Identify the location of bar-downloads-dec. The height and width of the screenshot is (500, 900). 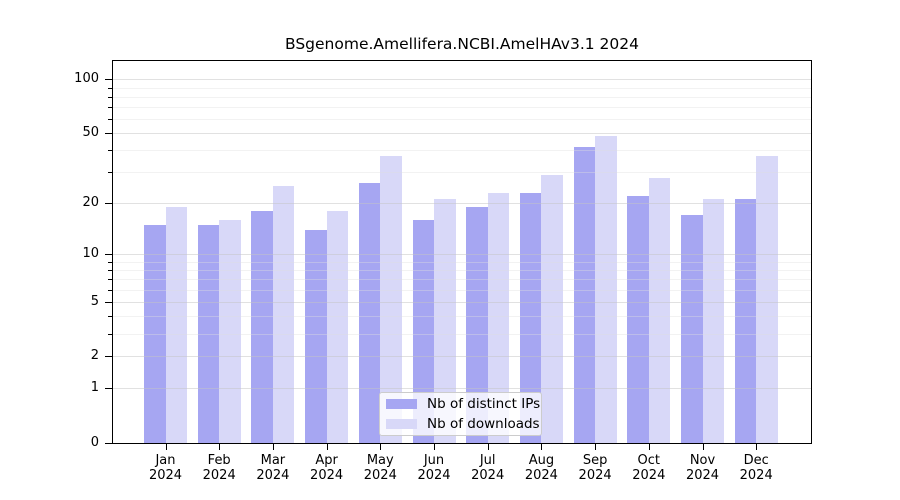
(767, 299).